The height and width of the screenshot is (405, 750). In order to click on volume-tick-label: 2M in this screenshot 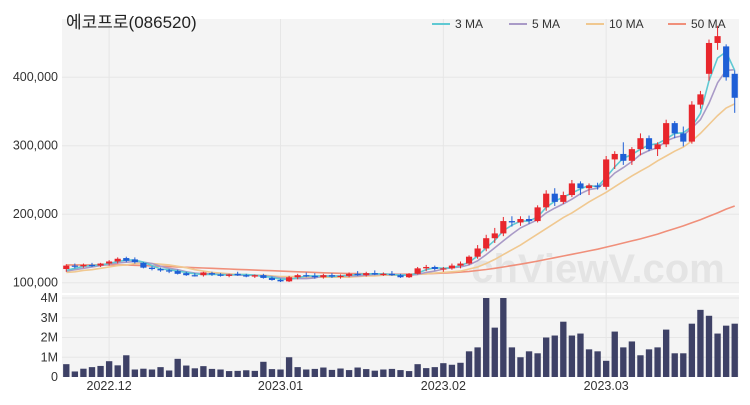, I will do `click(49, 338)`.